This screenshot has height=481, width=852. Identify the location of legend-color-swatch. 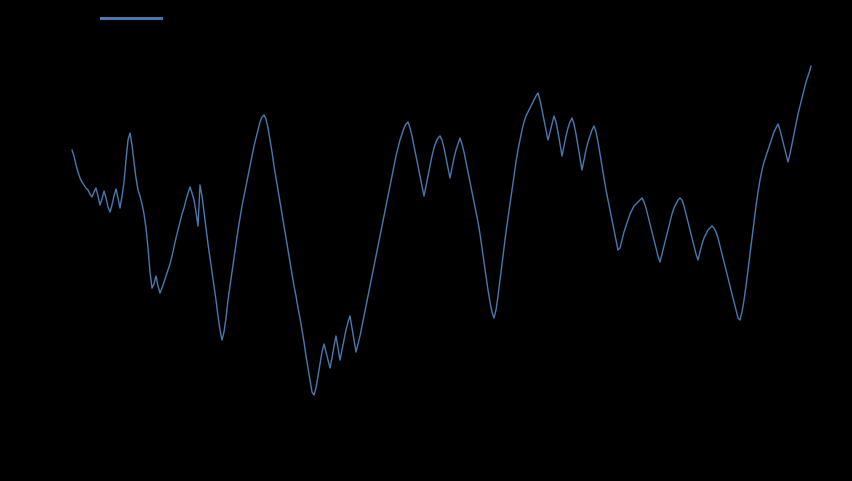
(131, 18).